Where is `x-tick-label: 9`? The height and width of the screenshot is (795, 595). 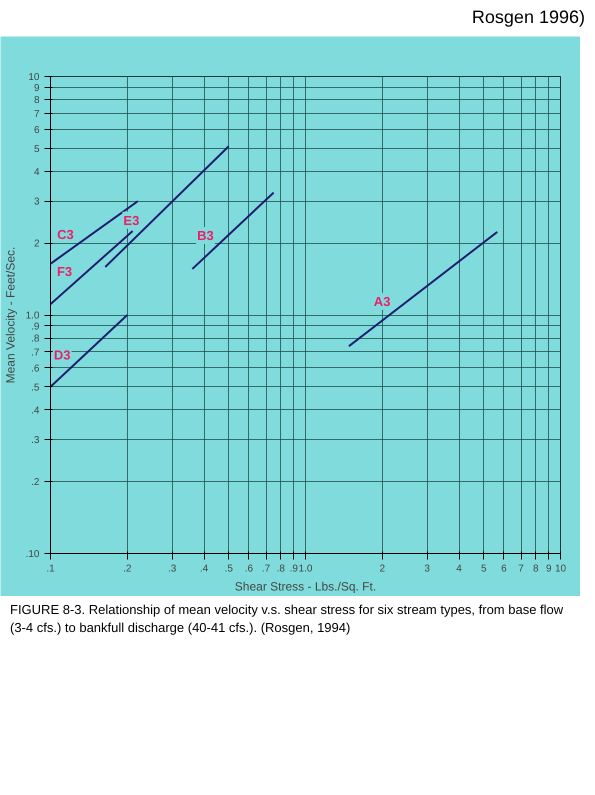
x-tick-label: 9 is located at coordinates (549, 568).